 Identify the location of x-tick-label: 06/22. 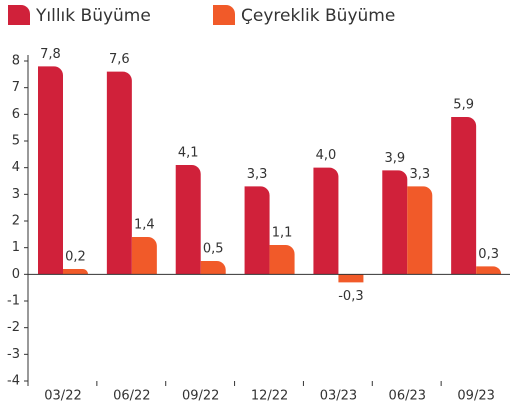
(131, 396).